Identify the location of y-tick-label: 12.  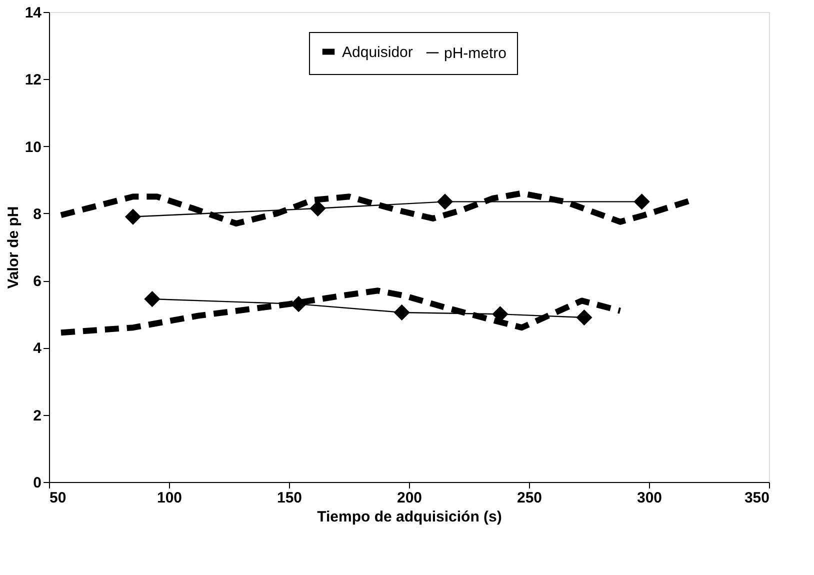
(33, 80).